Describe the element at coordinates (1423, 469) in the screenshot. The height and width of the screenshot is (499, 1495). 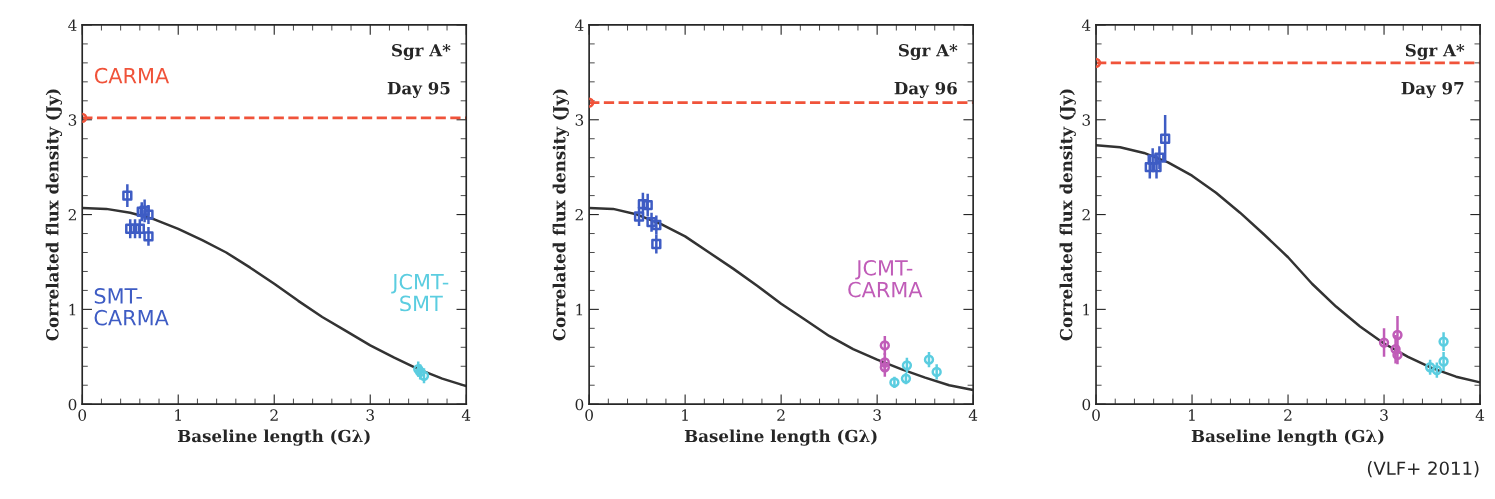
I see `text: (VLF+ 2011)` at that location.